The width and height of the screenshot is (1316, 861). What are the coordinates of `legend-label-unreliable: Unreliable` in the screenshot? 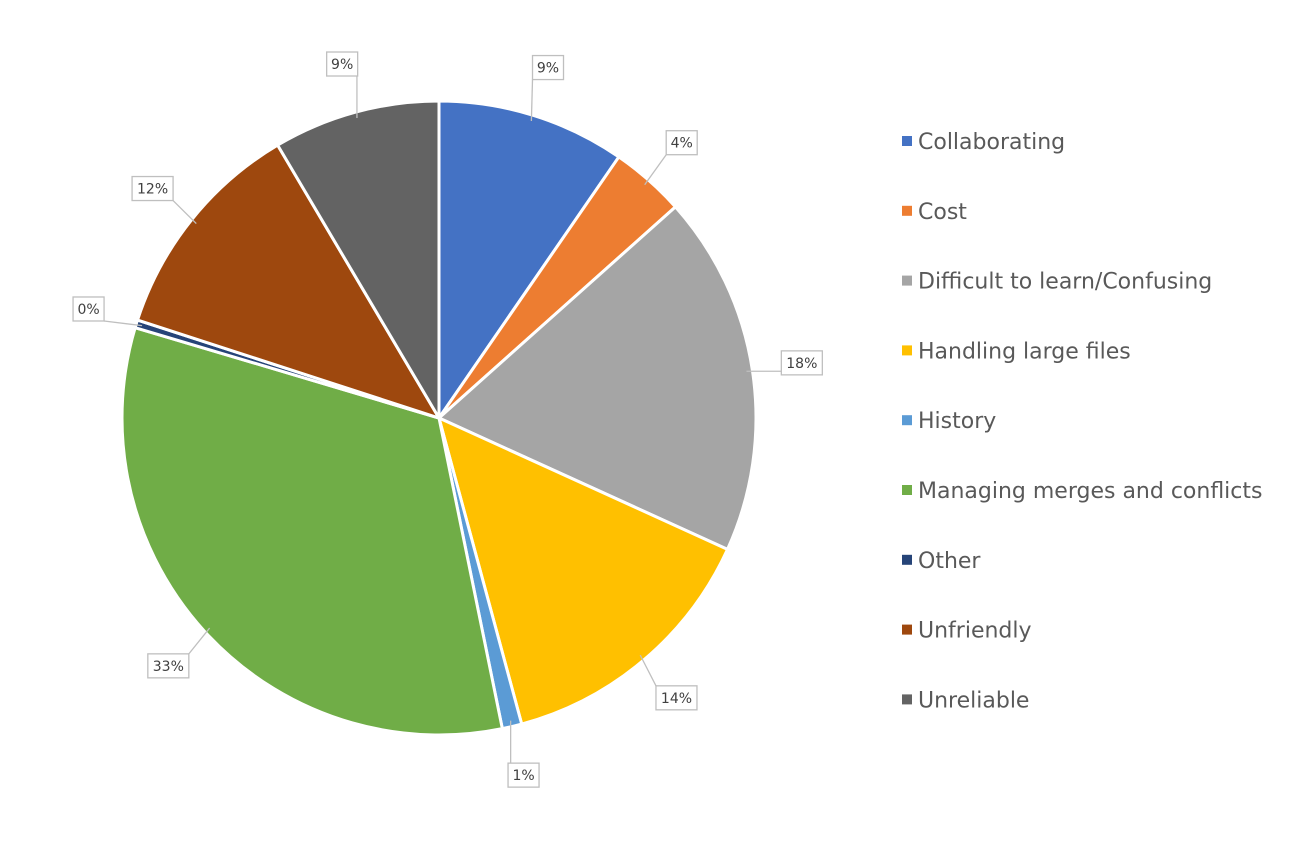 It's located at (973, 700).